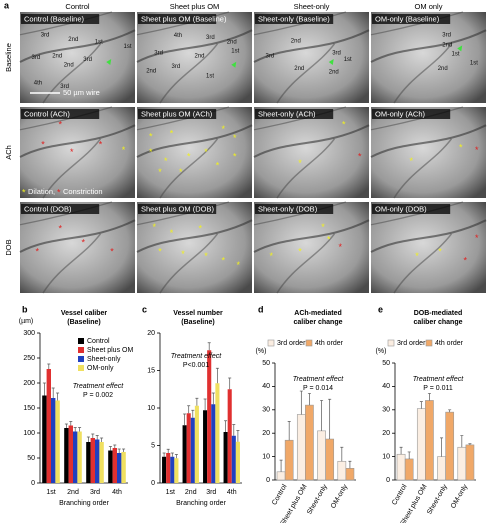 This screenshot has width=494, height=523. Describe the element at coordinates (41, 191) in the screenshot. I see `legend-label: Dilation,` at that location.